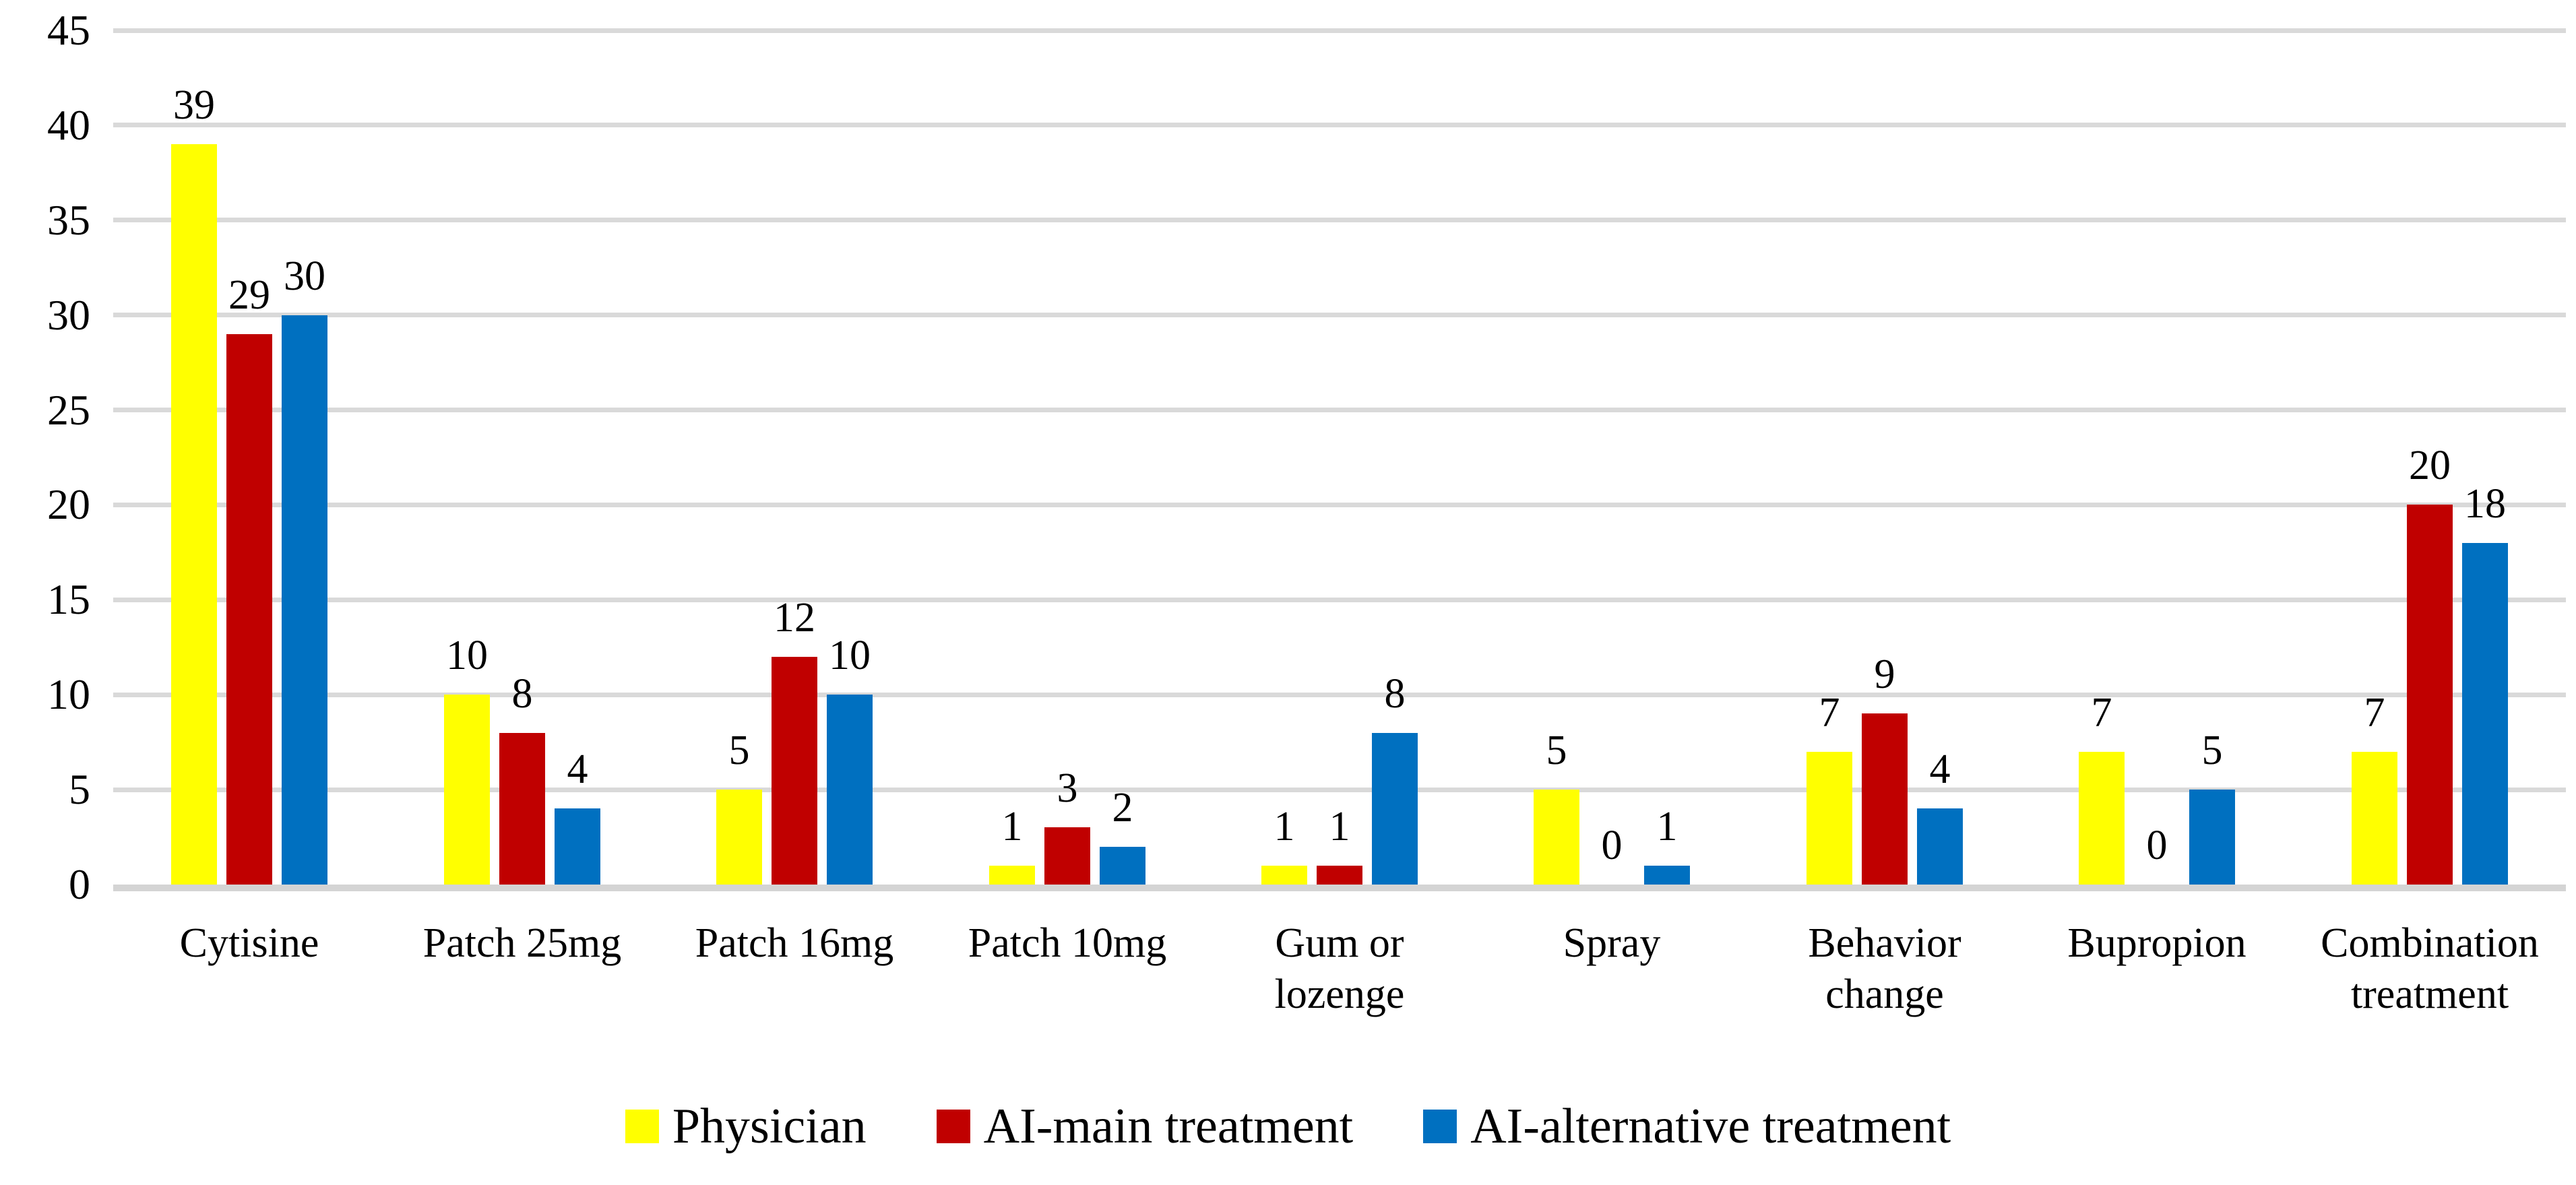 This screenshot has width=2576, height=1185. What do you see at coordinates (68, 315) in the screenshot?
I see `y-tick-label: 30` at bounding box center [68, 315].